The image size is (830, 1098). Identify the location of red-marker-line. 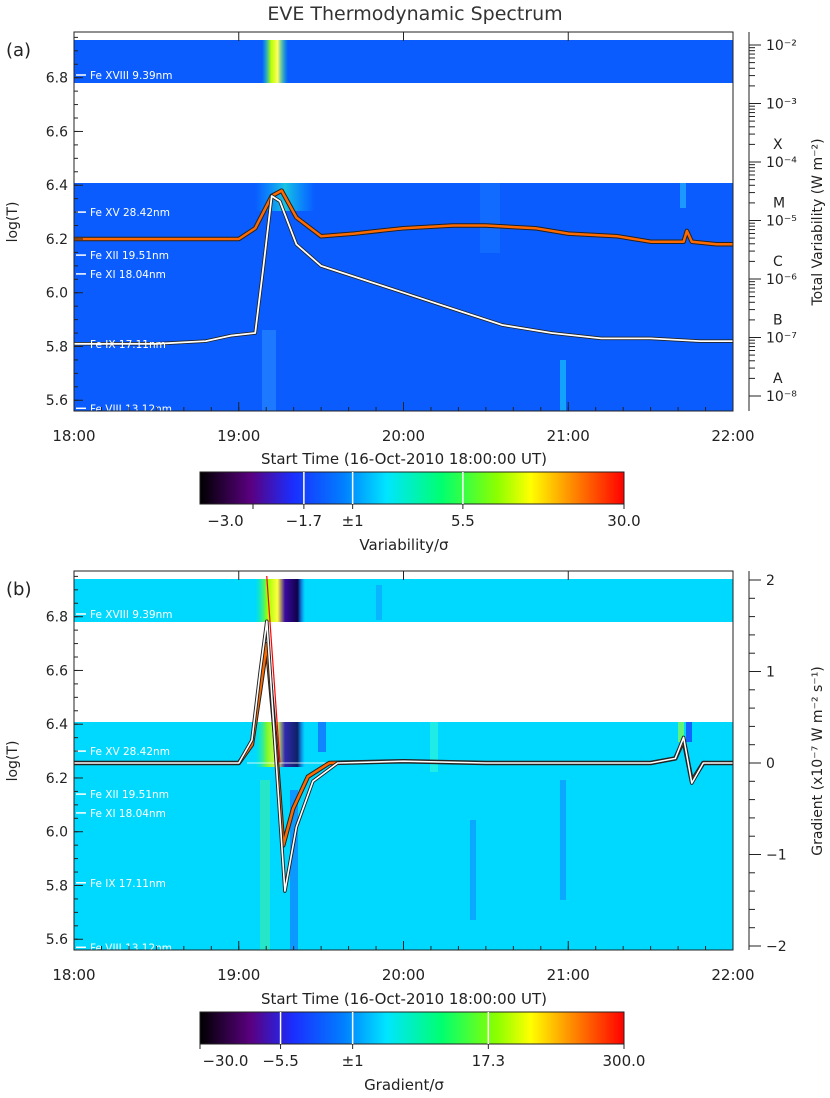
(273, 669).